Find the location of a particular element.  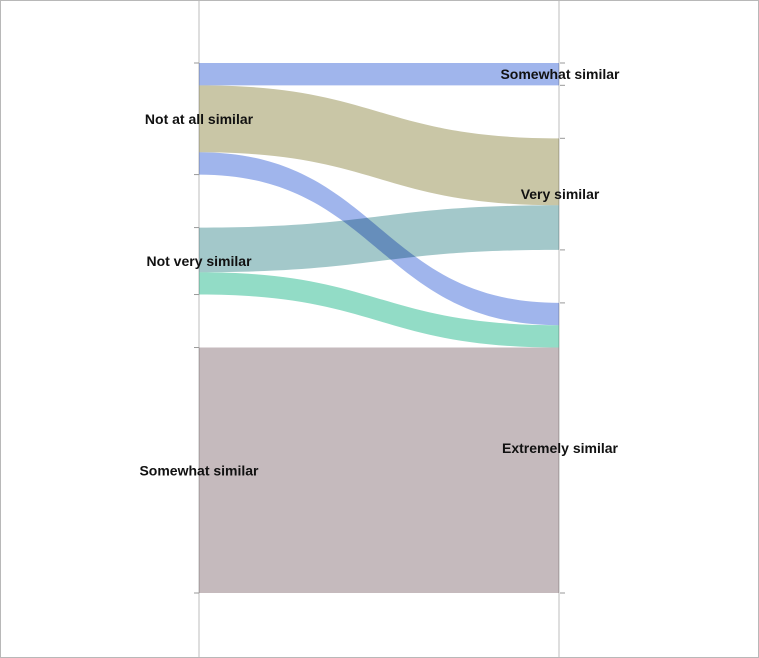

left-node-label: Somewhat similar is located at coordinates (199, 470).